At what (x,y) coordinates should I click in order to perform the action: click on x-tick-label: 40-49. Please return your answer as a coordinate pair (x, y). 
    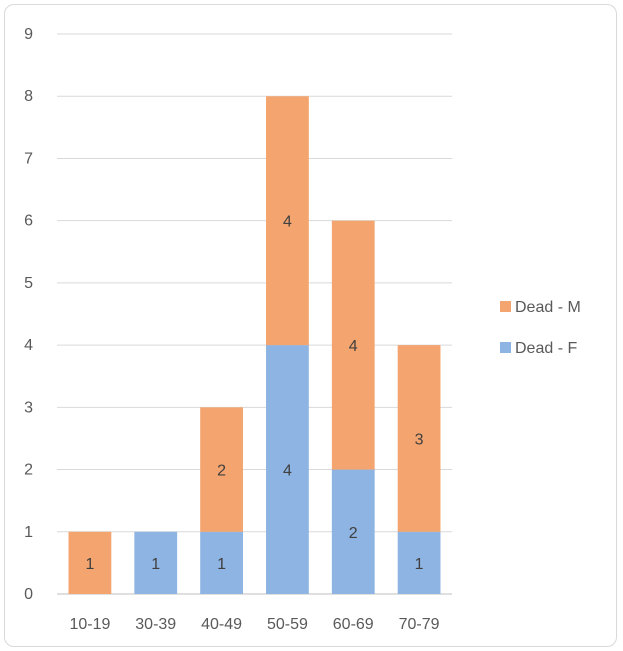
    Looking at the image, I should click on (221, 624).